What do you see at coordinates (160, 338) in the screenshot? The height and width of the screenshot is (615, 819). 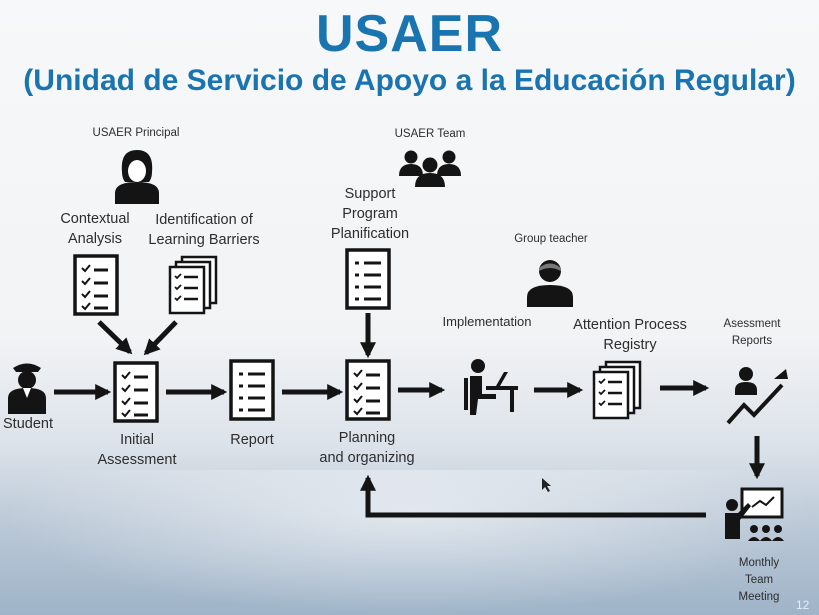 I see `arrow-barriers-to-initial` at bounding box center [160, 338].